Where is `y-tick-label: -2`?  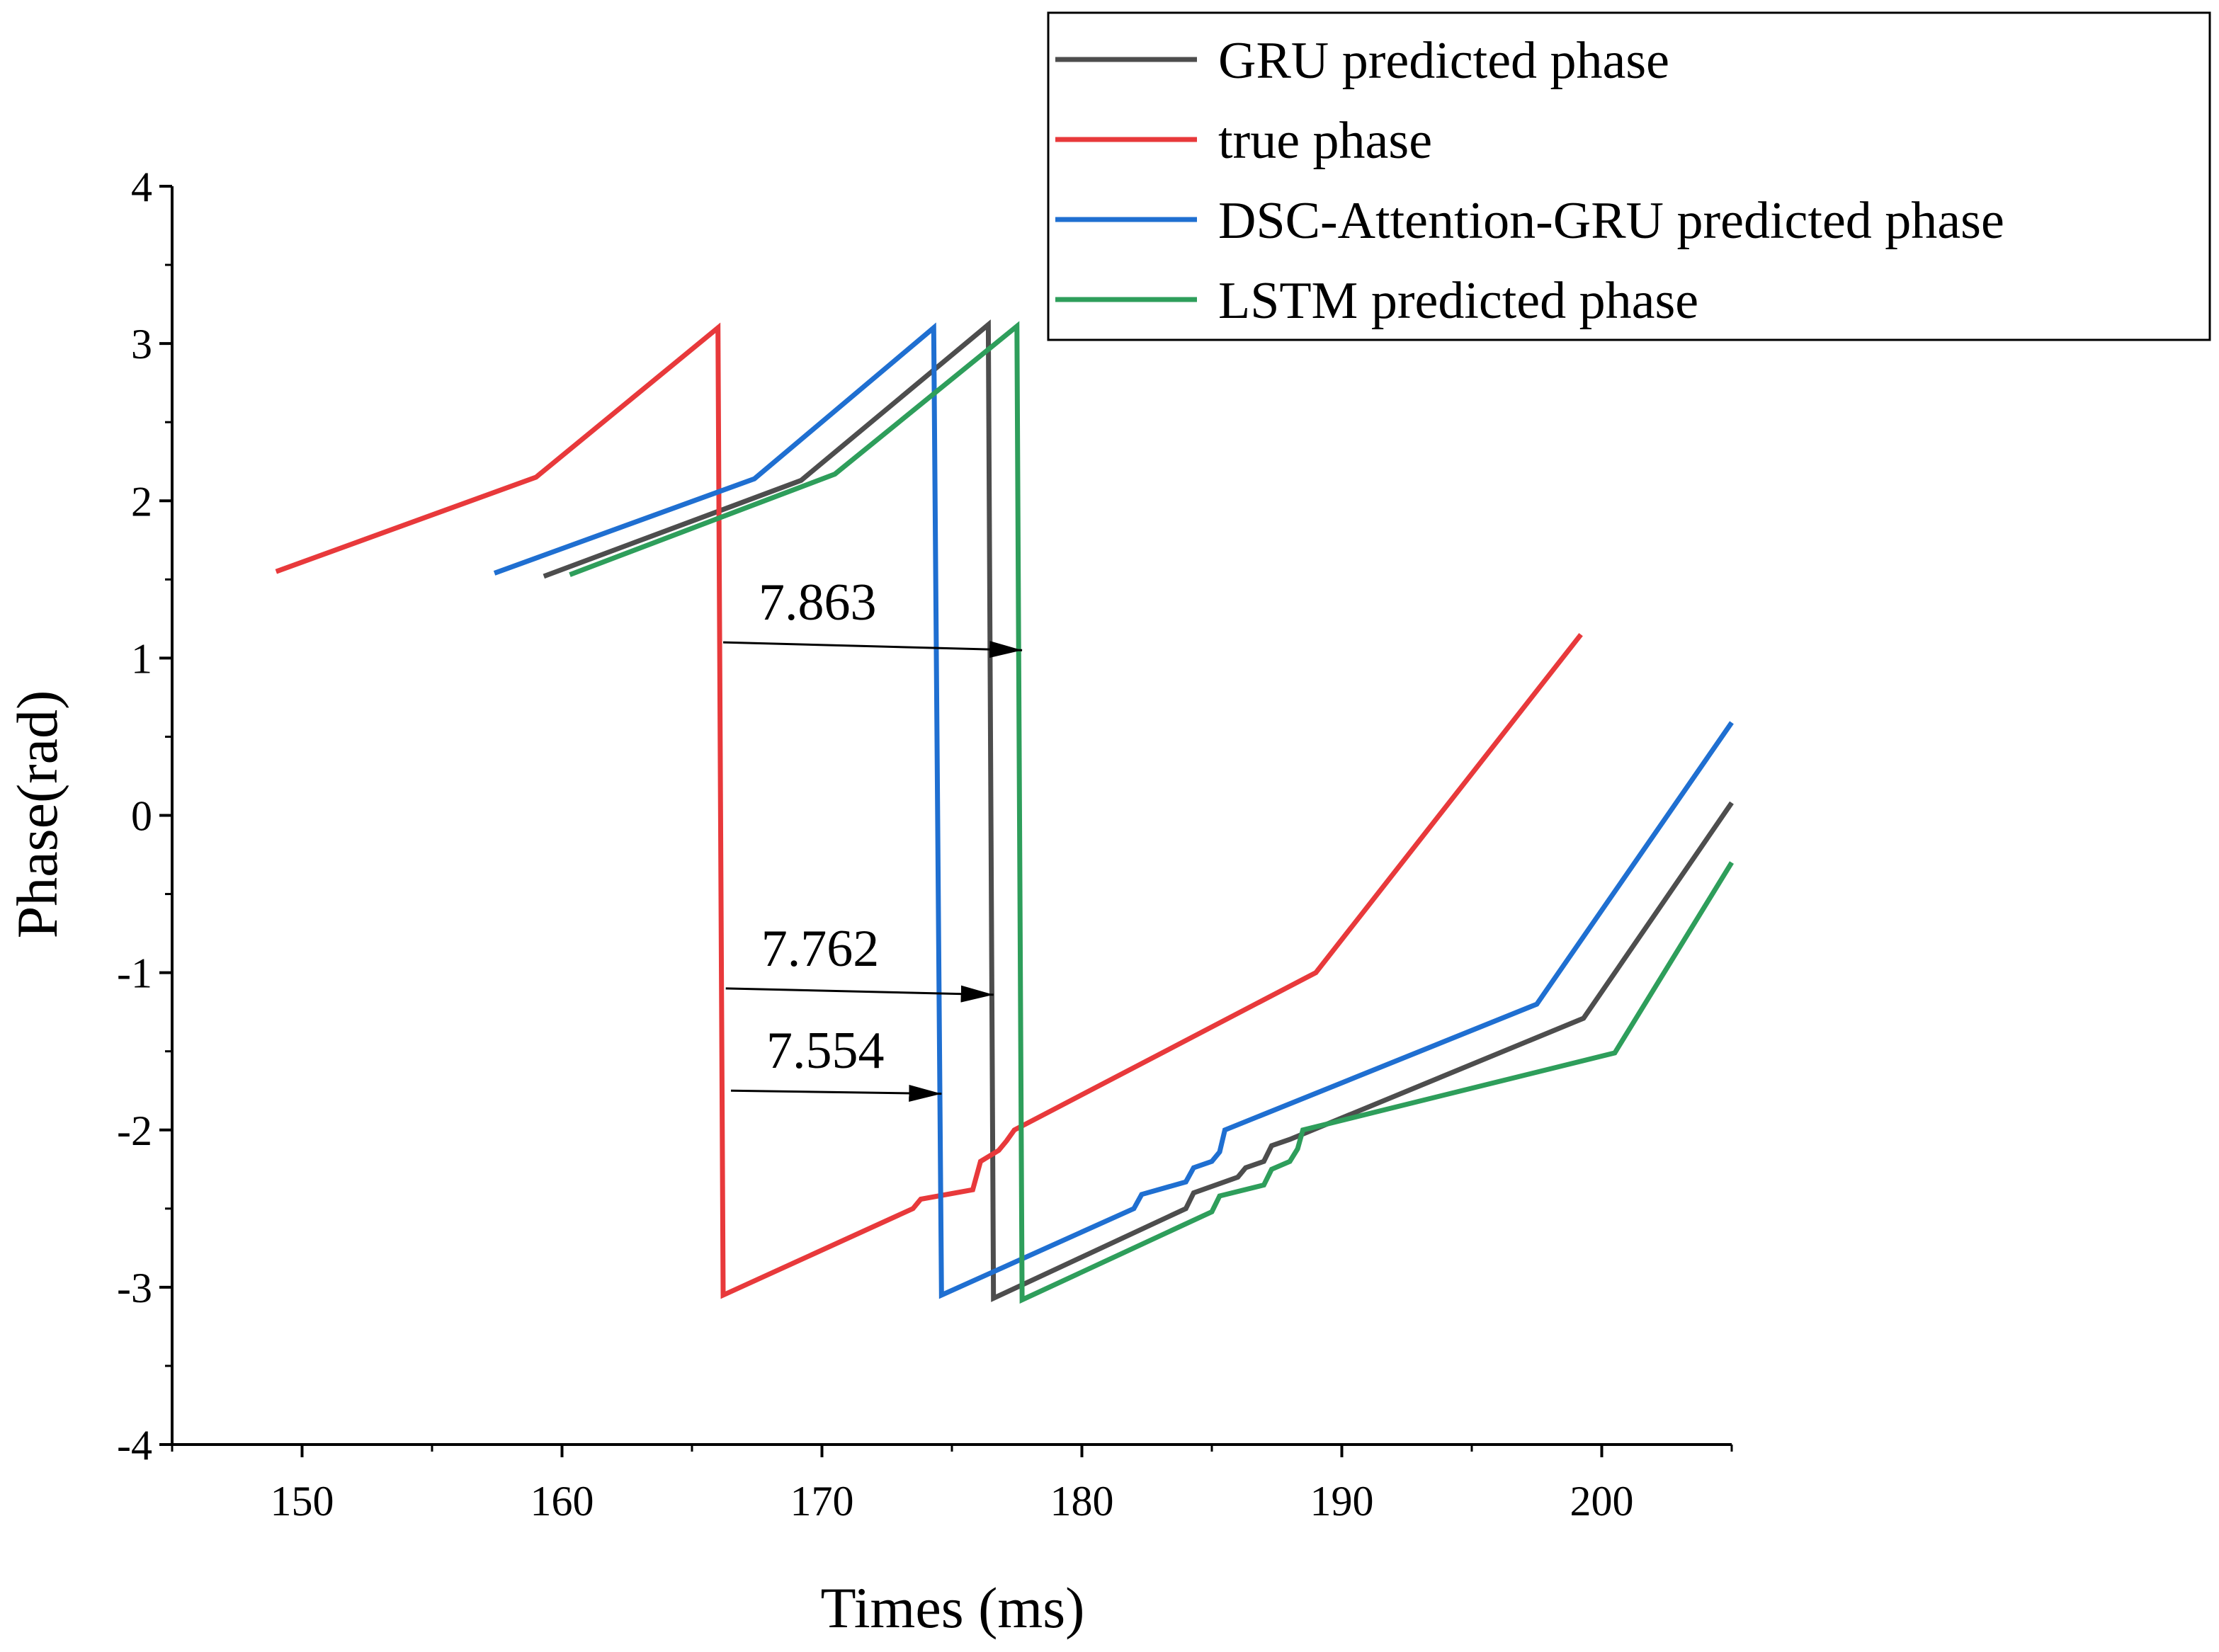 y-tick-label: -2 is located at coordinates (134, 1130).